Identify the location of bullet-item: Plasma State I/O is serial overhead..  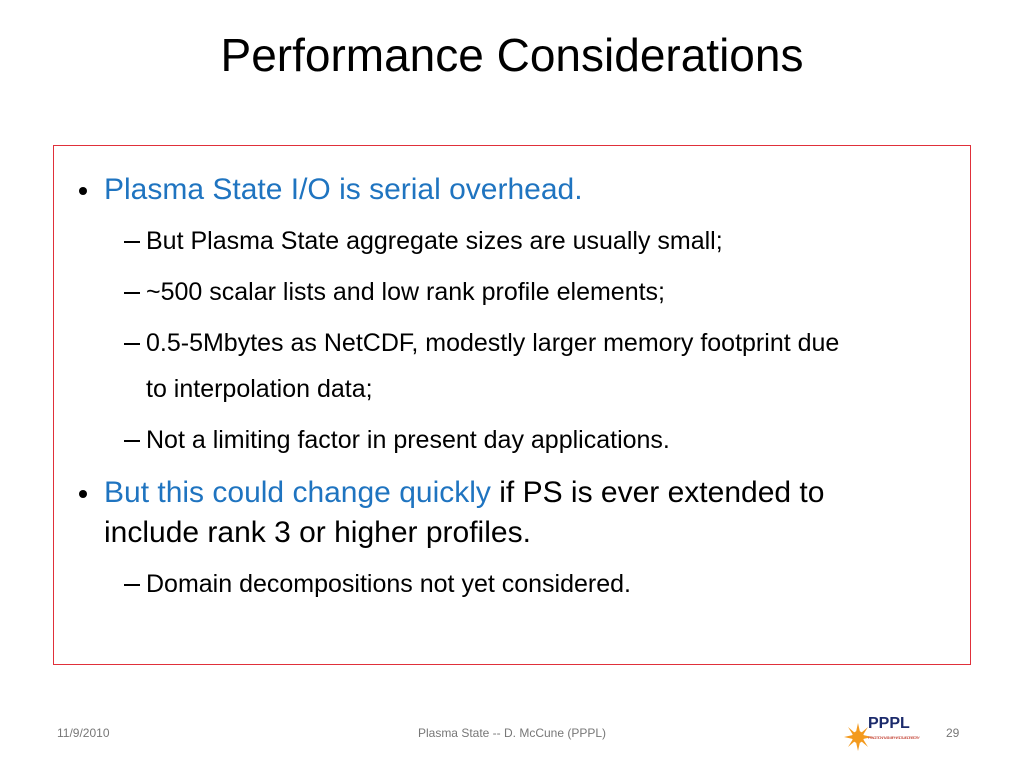
(479, 190).